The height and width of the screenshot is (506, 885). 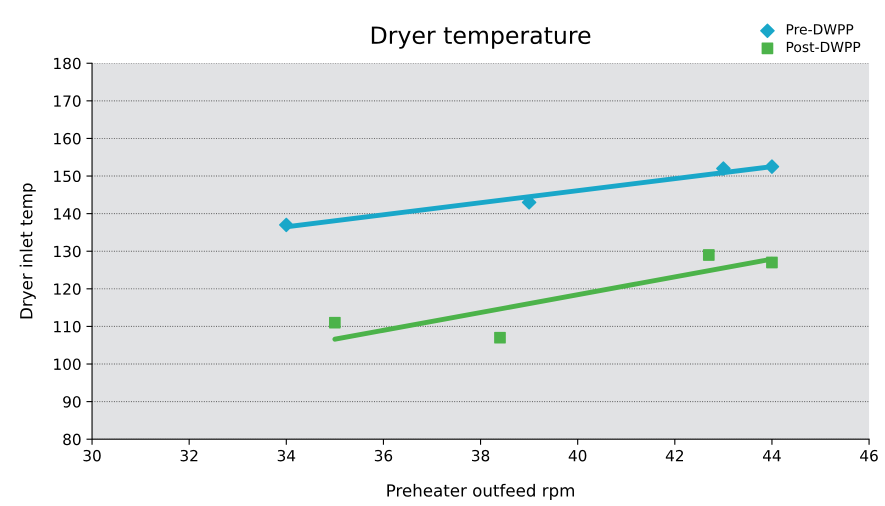 What do you see at coordinates (287, 456) in the screenshot?
I see `x-tick-label: 34` at bounding box center [287, 456].